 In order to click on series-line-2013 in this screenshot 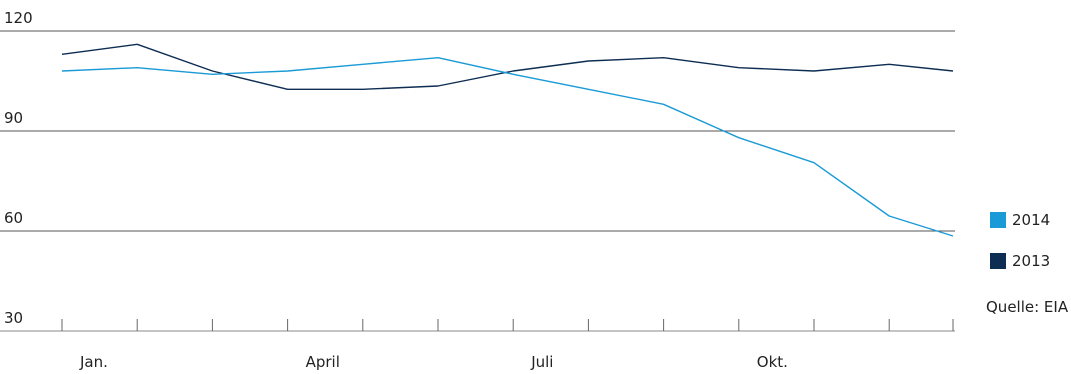, I will do `click(507, 67)`.